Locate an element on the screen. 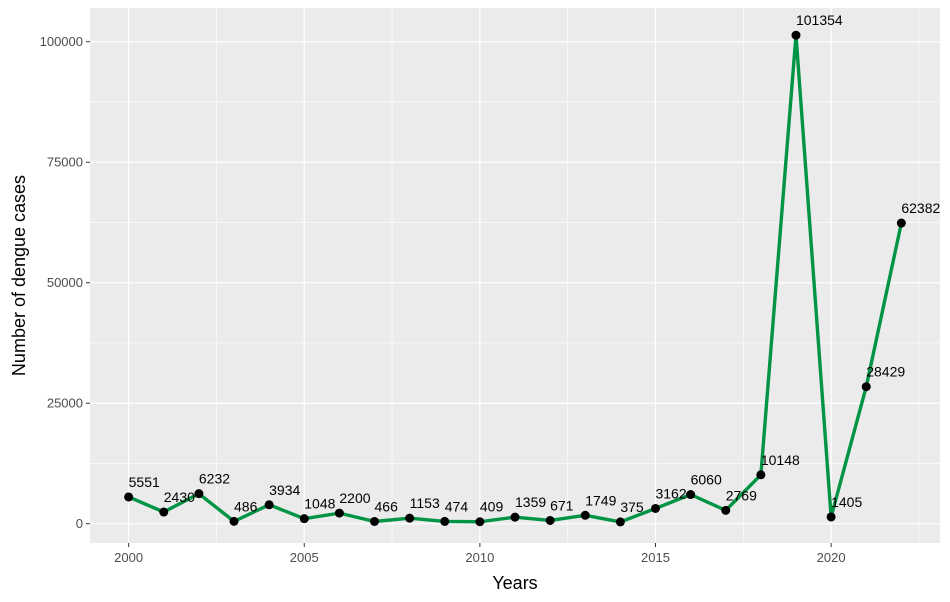 The width and height of the screenshot is (950, 602). data-label: 6060 is located at coordinates (706, 480).